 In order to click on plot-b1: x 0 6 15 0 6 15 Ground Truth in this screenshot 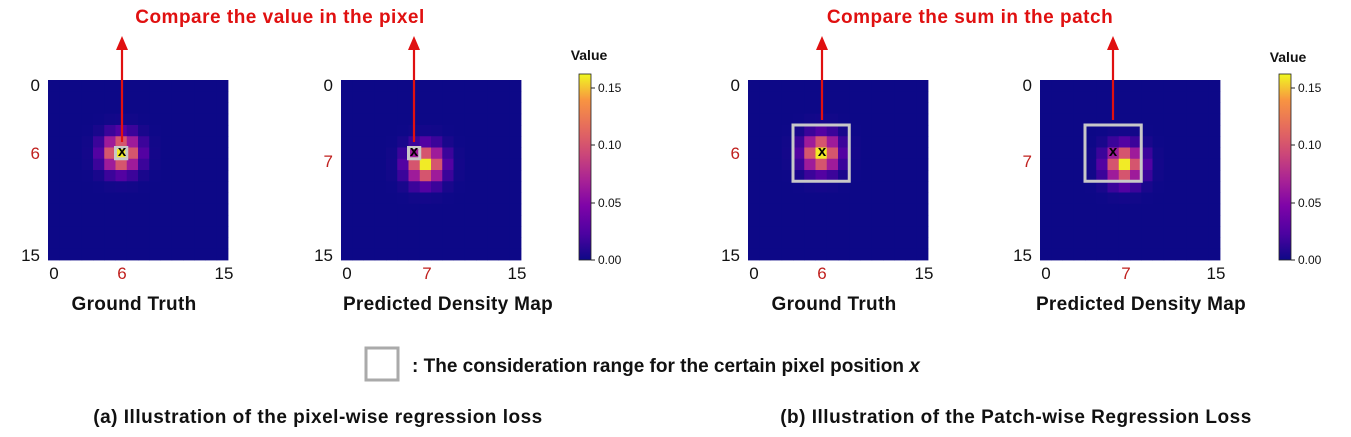, I will do `click(827, 195)`.